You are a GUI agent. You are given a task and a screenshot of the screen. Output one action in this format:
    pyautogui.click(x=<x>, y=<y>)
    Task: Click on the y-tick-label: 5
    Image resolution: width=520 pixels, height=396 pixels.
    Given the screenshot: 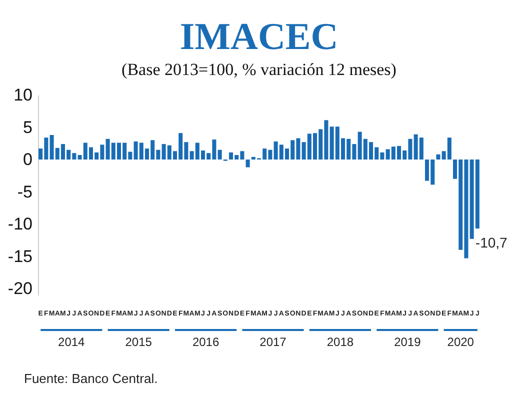 What is the action you would take?
    pyautogui.click(x=27, y=127)
    